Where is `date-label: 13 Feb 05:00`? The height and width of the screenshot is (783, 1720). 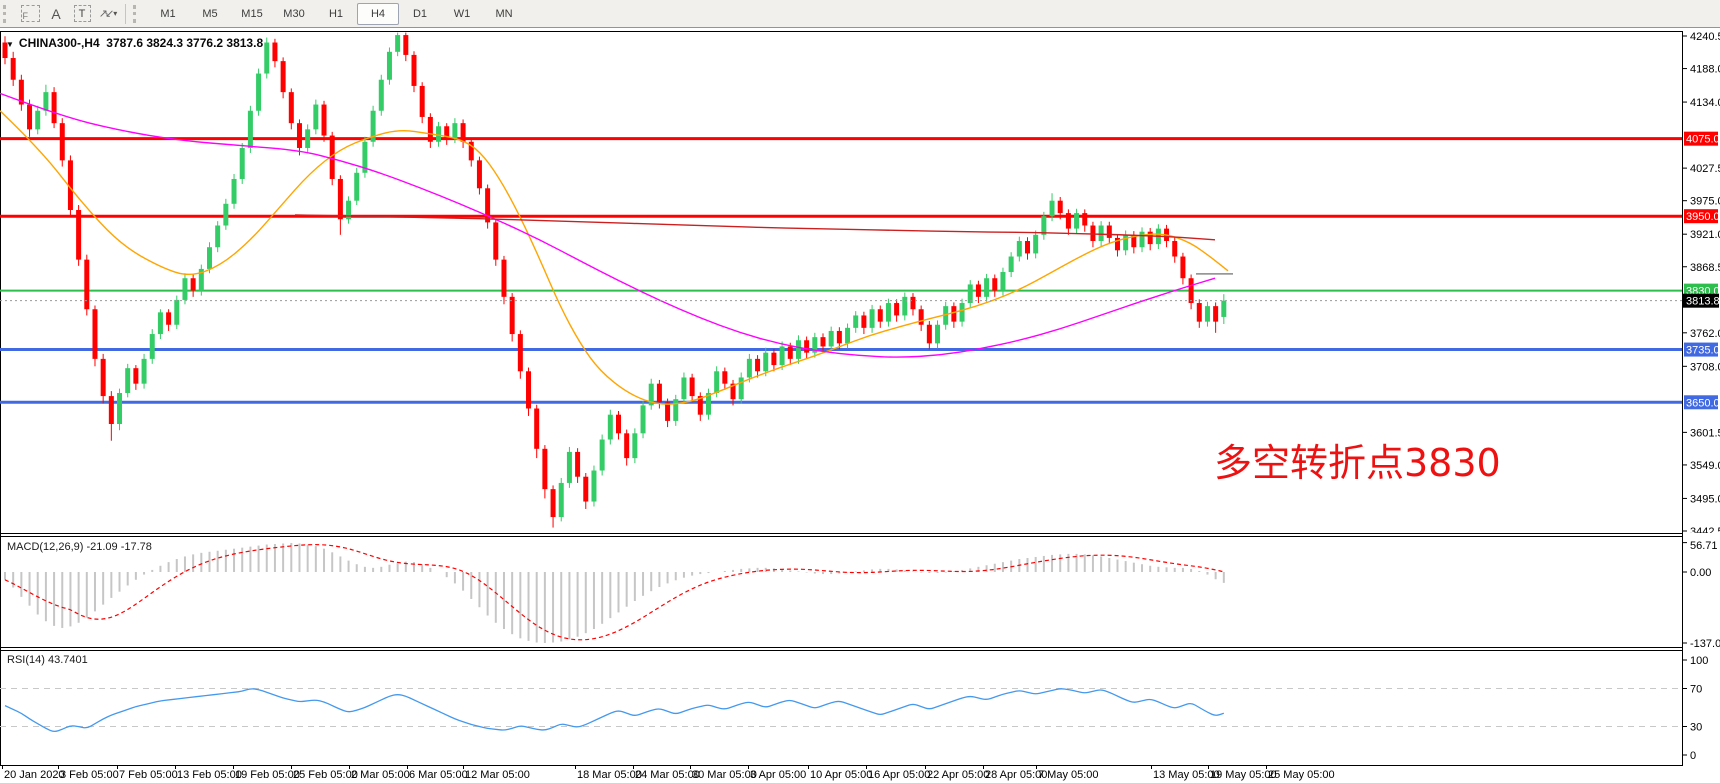
date-label: 13 Feb 05:00 is located at coordinates (209, 775).